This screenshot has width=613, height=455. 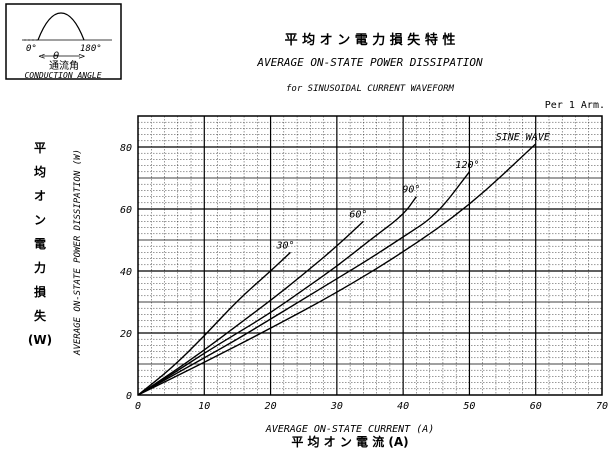 What do you see at coordinates (40, 220) in the screenshot?
I see `y-axis-label-jp-char: ン` at bounding box center [40, 220].